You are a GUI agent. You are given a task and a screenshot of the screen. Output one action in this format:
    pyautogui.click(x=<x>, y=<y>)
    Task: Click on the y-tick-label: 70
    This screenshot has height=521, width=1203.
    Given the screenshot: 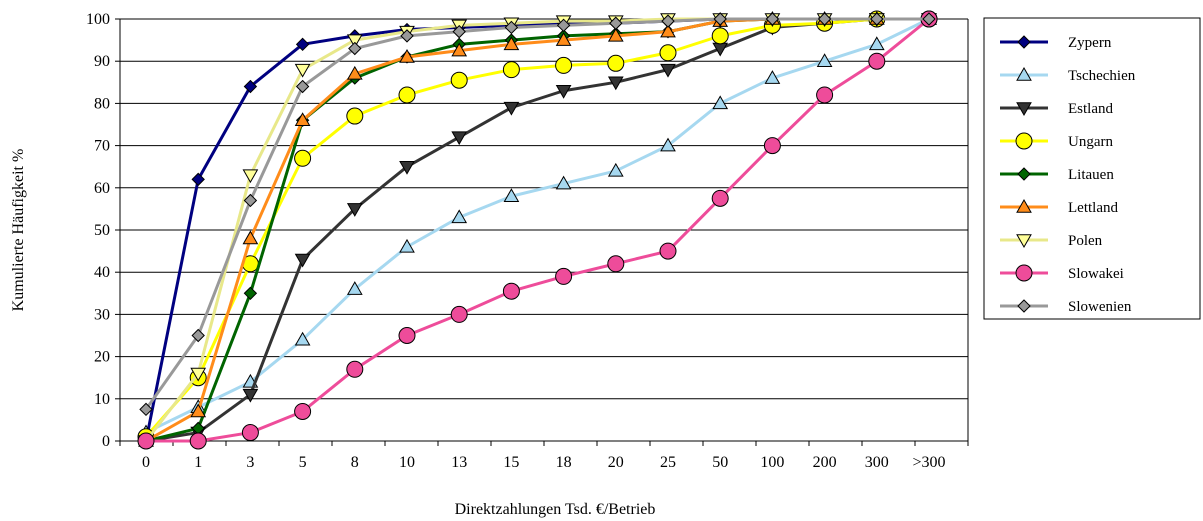 What is the action you would take?
    pyautogui.click(x=102, y=146)
    